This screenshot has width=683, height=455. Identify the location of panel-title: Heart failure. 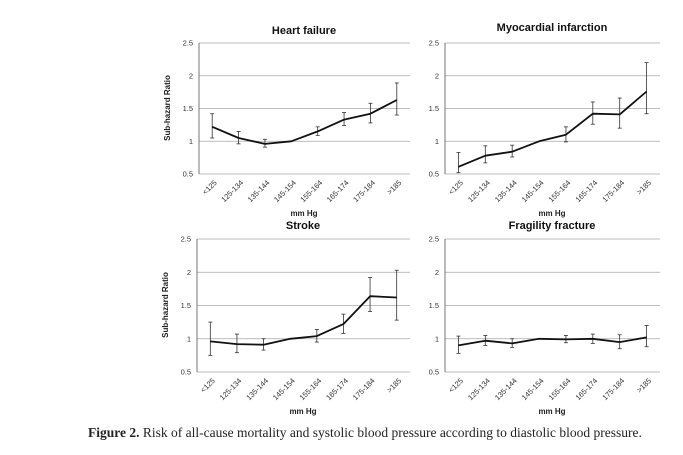
(304, 31).